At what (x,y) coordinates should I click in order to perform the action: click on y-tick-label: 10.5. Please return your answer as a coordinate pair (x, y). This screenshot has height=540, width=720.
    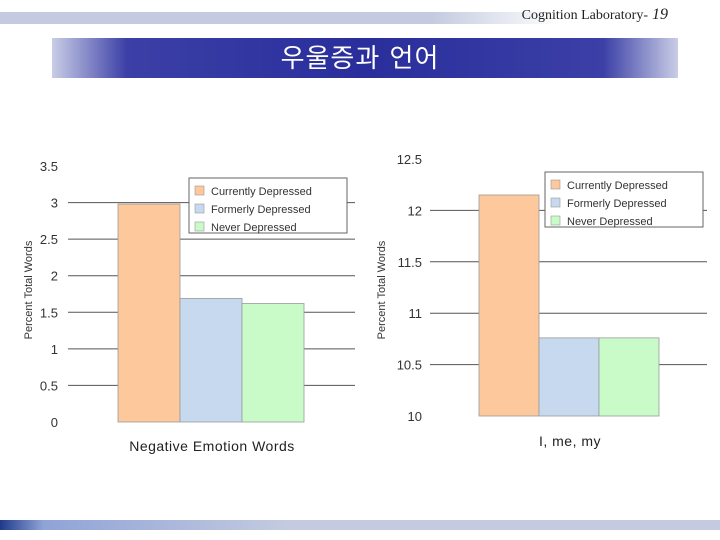
    Looking at the image, I should click on (409, 365).